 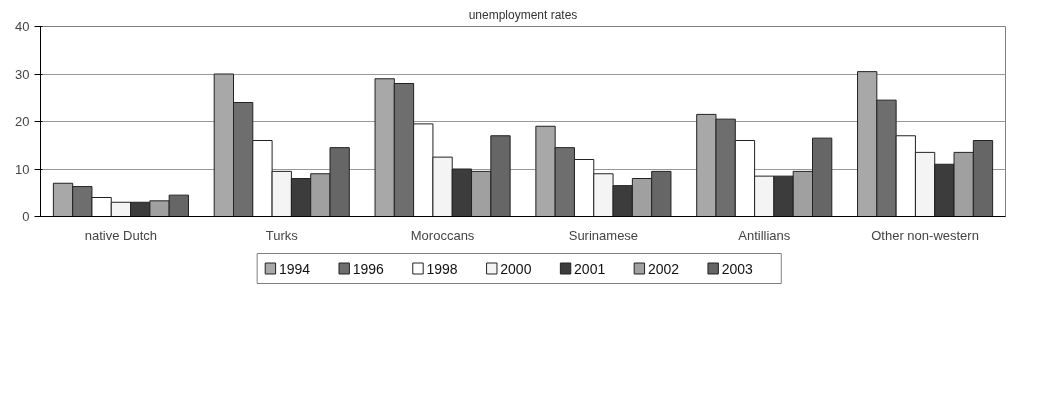 What do you see at coordinates (121, 235) in the screenshot?
I see `x-tick-label: native Dutch` at bounding box center [121, 235].